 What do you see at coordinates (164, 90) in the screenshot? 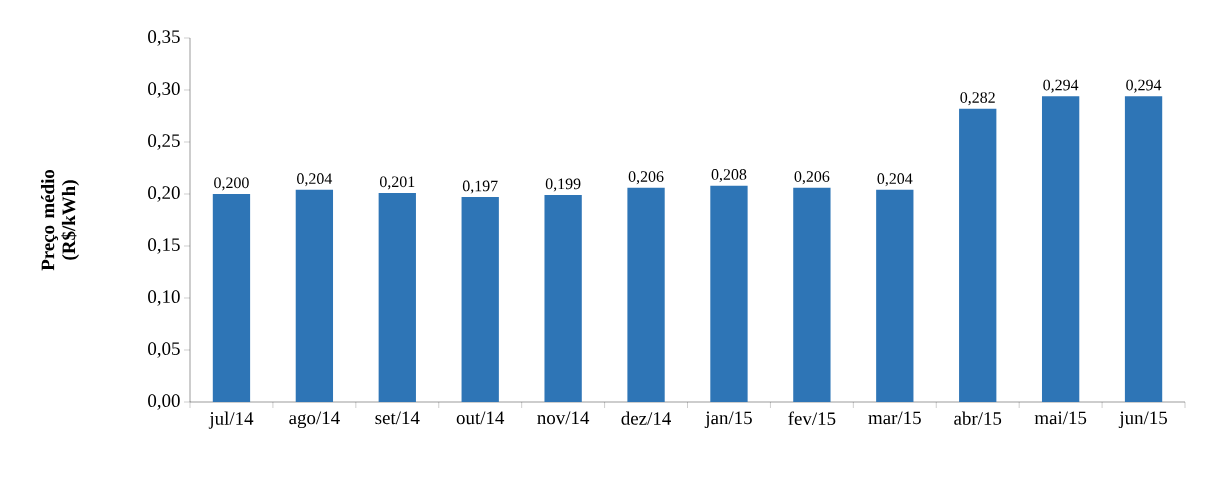
I see `y-tick-label: 0,30` at bounding box center [164, 90].